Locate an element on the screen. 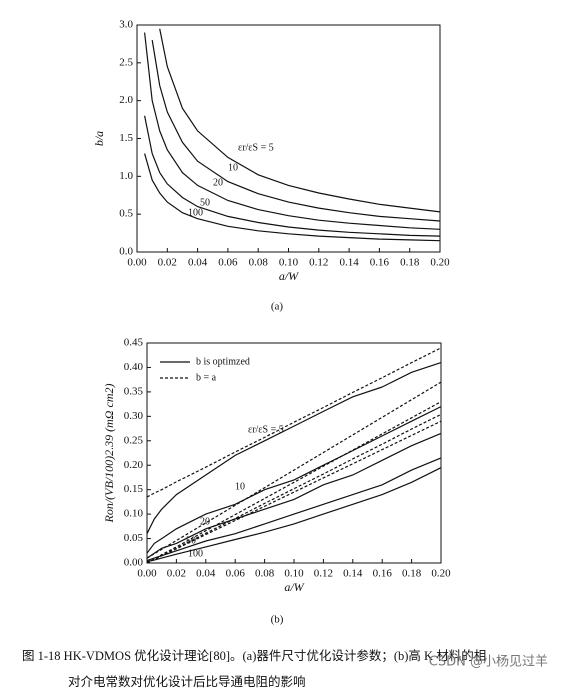 This screenshot has width=567, height=693. y-tick-label: 0.20 is located at coordinates (134, 465).